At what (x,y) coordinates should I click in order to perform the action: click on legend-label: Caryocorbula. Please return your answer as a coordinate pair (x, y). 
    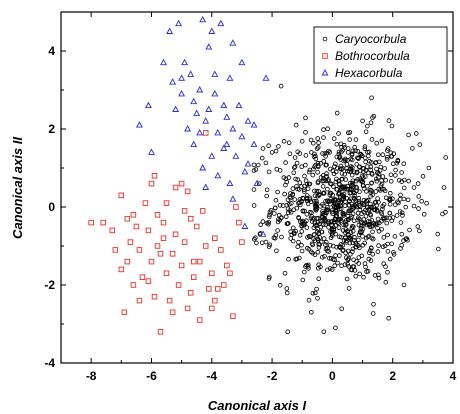
    Looking at the image, I should click on (371, 39).